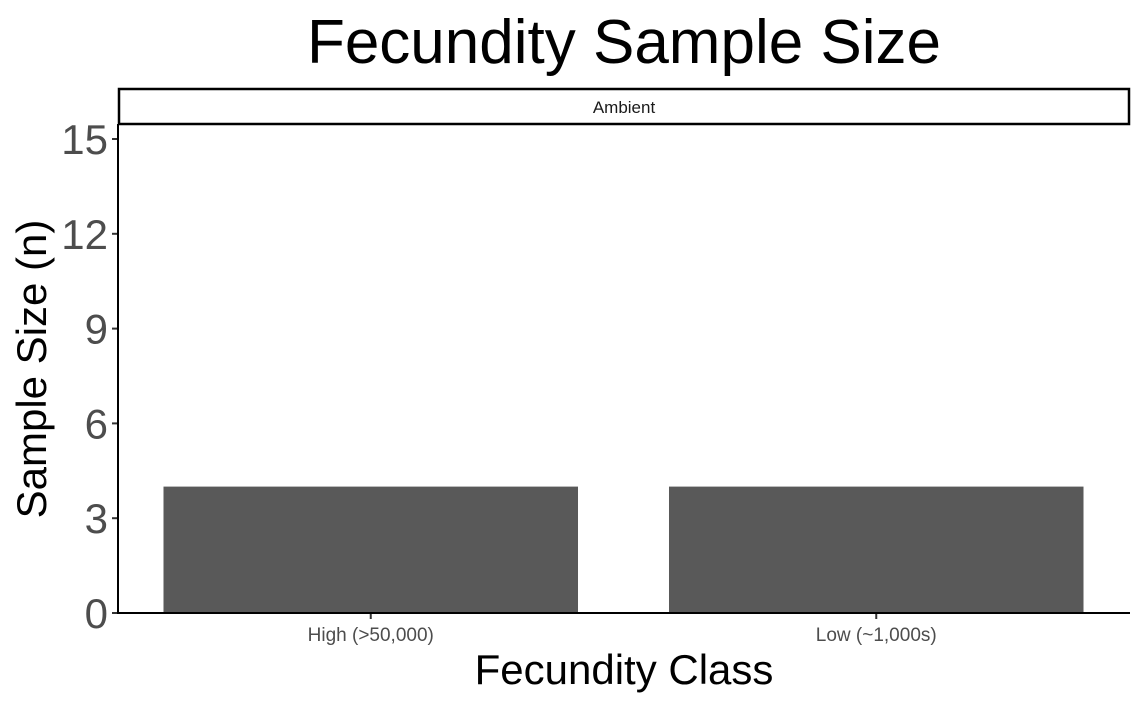 The image size is (1143, 706). What do you see at coordinates (96, 423) in the screenshot?
I see `y-tick-label: 6` at bounding box center [96, 423].